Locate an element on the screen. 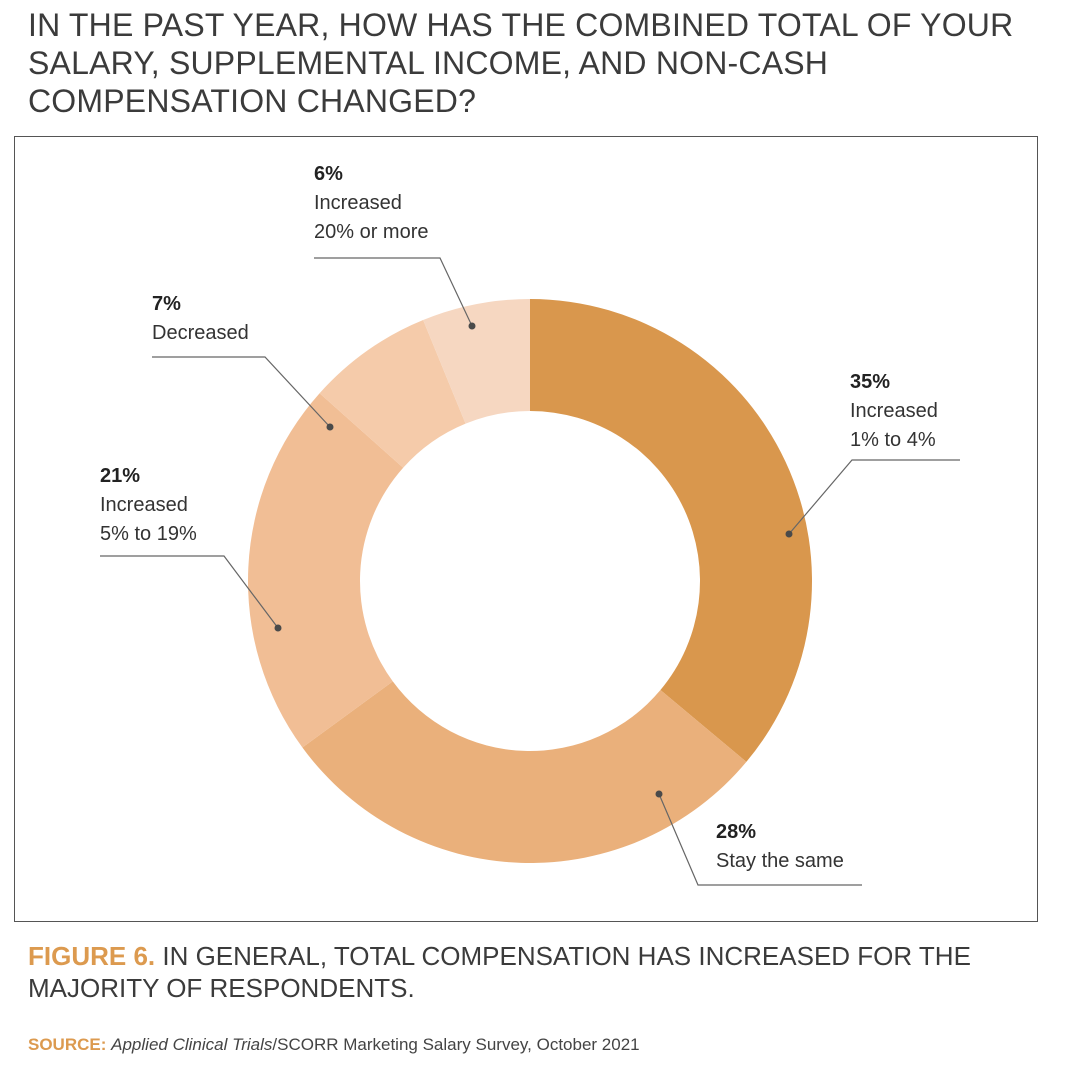 Image resolution: width=1088 pixels, height=1084 pixels. source-label: SOURCE: is located at coordinates (67, 1044).